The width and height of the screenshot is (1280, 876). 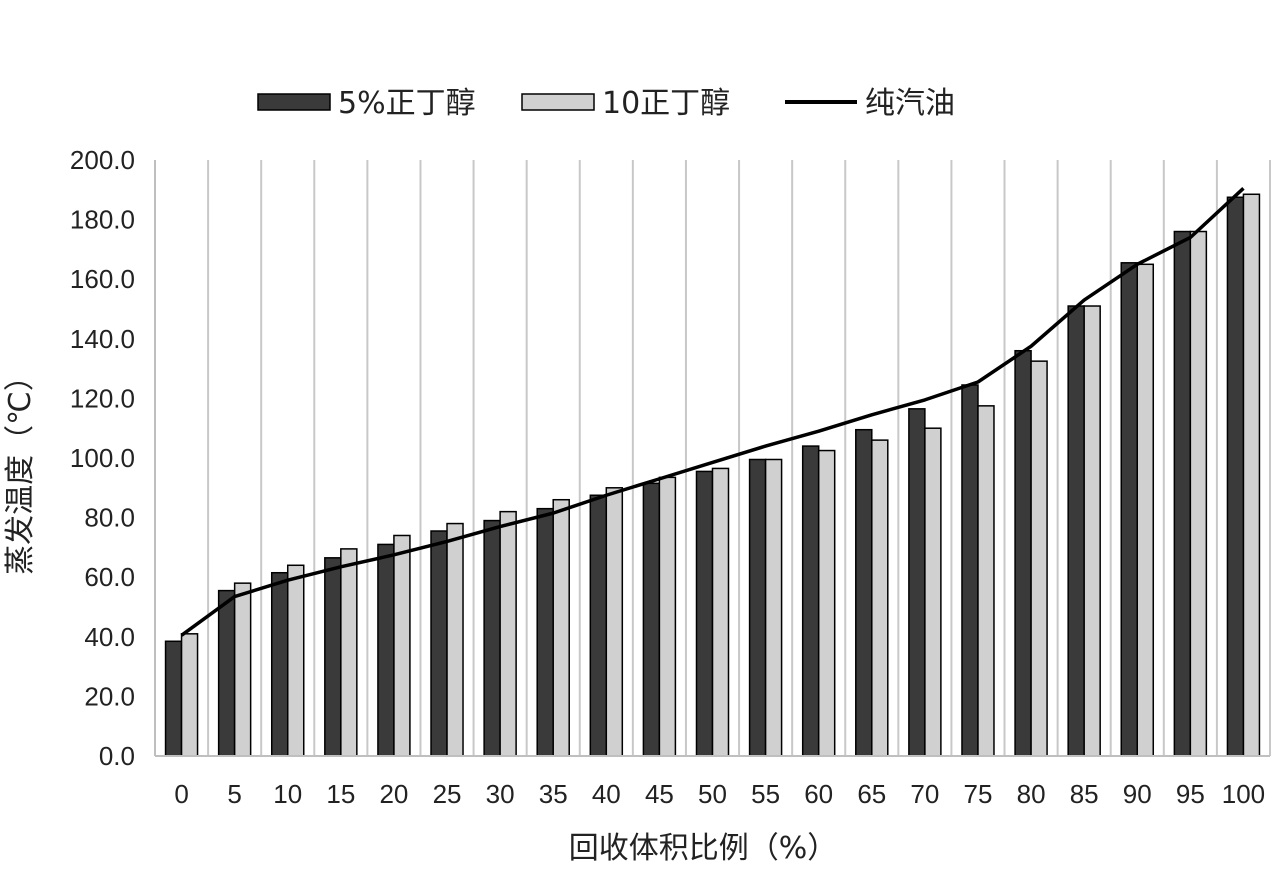 What do you see at coordinates (659, 794) in the screenshot?
I see `x-tick-label: 45` at bounding box center [659, 794].